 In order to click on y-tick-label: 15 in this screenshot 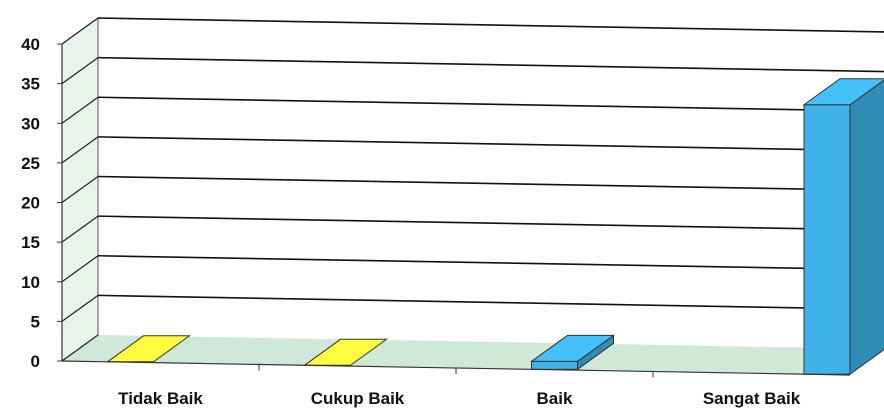, I will do `click(30, 242)`.